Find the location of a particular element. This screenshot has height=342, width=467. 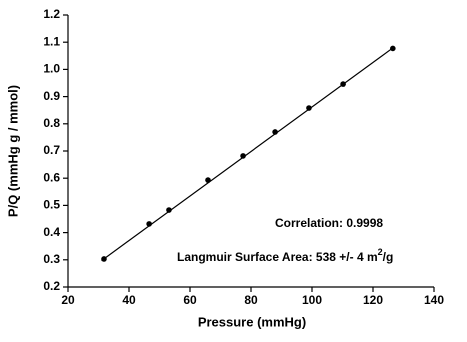

annotation: Langmuir Surface Area: 538 +/- 4 m2/g is located at coordinates (285, 255).